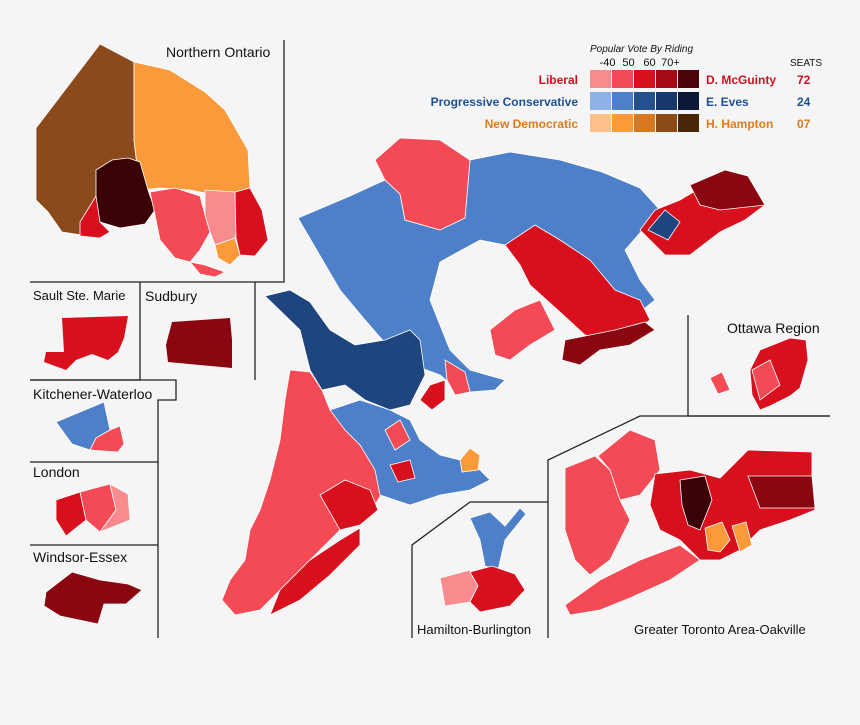 The height and width of the screenshot is (725, 860). What do you see at coordinates (474, 629) in the screenshot?
I see `hamilton-burlington-label: Hamilton-Burlington` at bounding box center [474, 629].